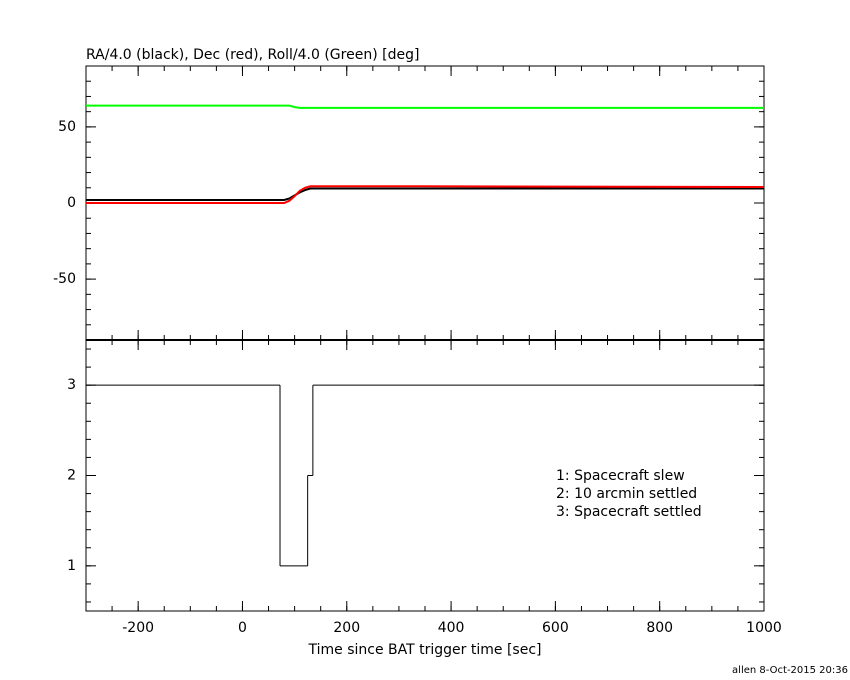 Image resolution: width=850 pixels, height=680 pixels. Describe the element at coordinates (555, 628) in the screenshot. I see `x-tick-label: 600` at that location.